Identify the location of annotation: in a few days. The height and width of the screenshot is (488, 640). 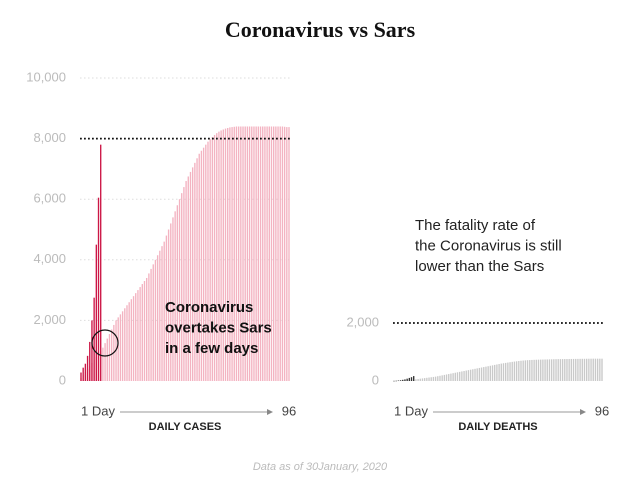
(211, 348).